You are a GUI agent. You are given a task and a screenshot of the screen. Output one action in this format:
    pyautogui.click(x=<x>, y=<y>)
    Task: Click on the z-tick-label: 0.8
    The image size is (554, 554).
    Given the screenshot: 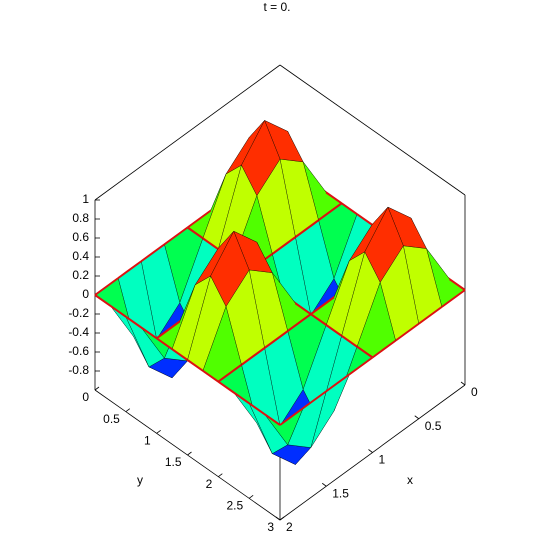 What is the action you would take?
    pyautogui.click(x=80, y=218)
    